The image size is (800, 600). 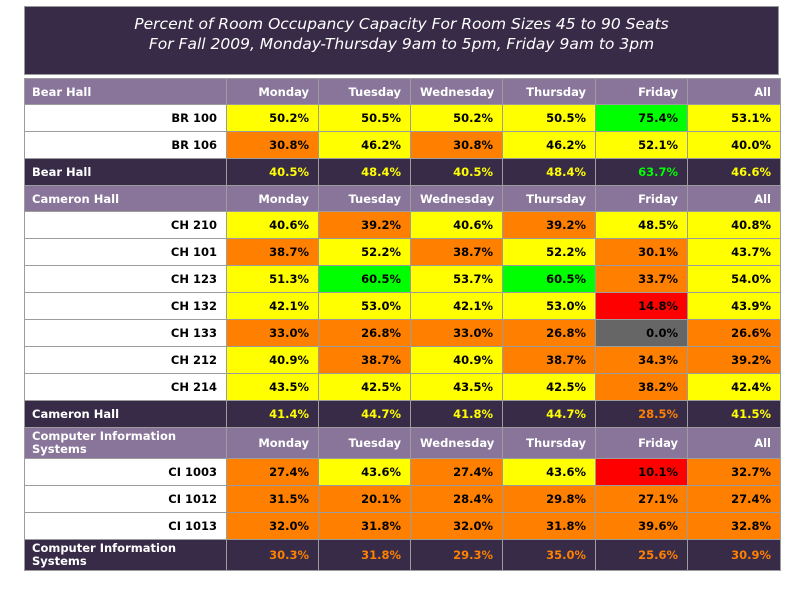 What do you see at coordinates (456, 414) in the screenshot?
I see `summary-cell: 41.8%` at bounding box center [456, 414].